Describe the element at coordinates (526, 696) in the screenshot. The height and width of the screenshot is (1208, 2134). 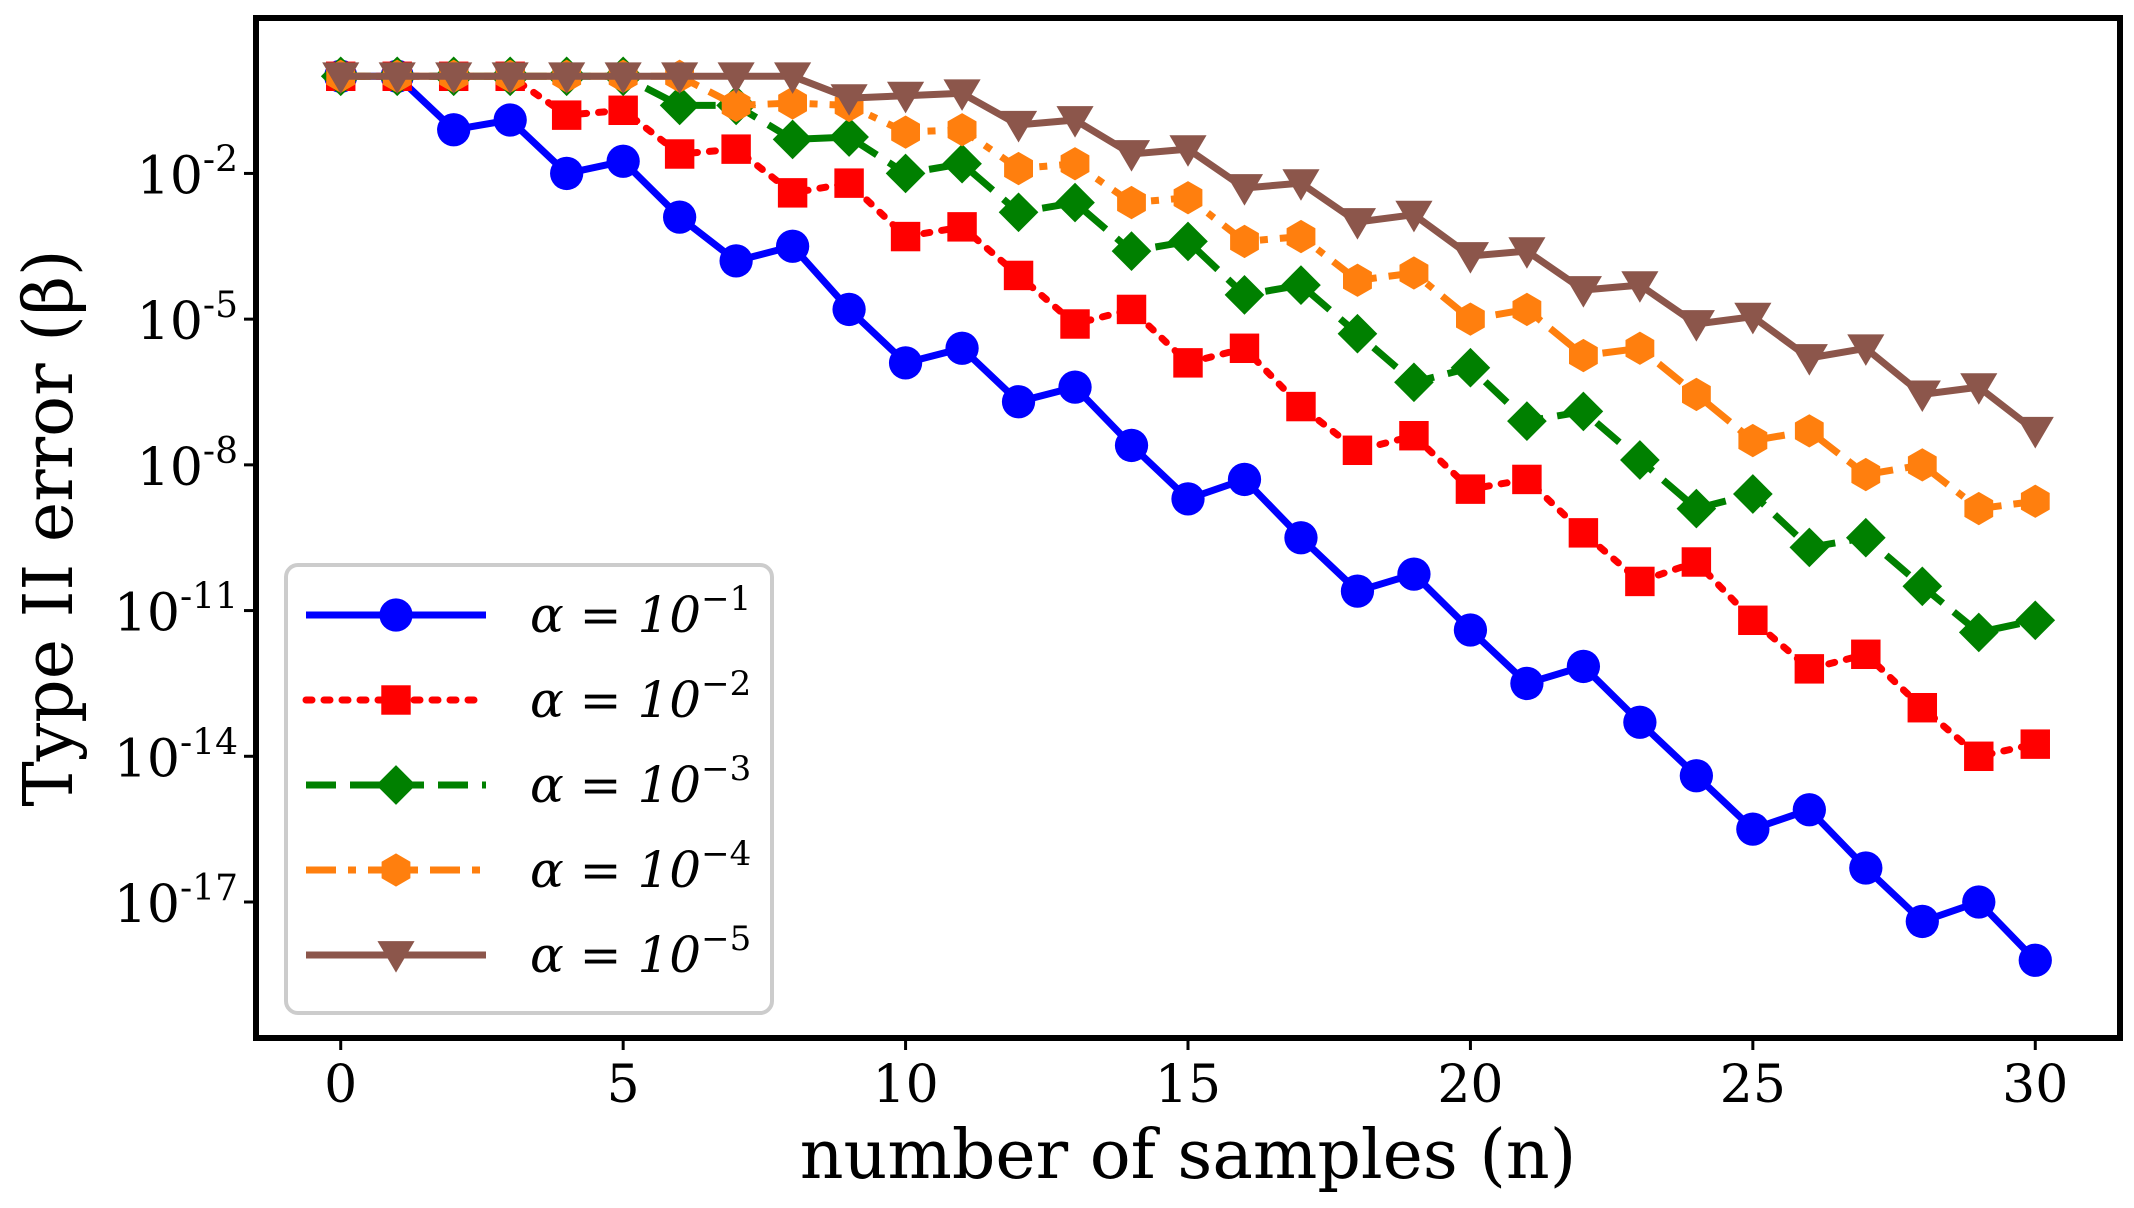
I see `legend-item: α = 10−2` at that location.